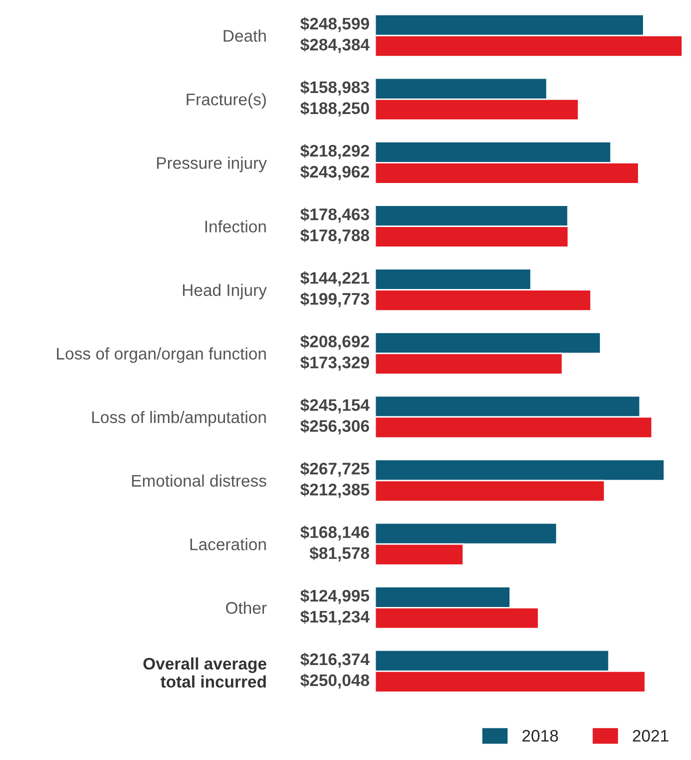 This screenshot has width=691, height=760. I want to click on data-label: $158,983, so click(335, 88).